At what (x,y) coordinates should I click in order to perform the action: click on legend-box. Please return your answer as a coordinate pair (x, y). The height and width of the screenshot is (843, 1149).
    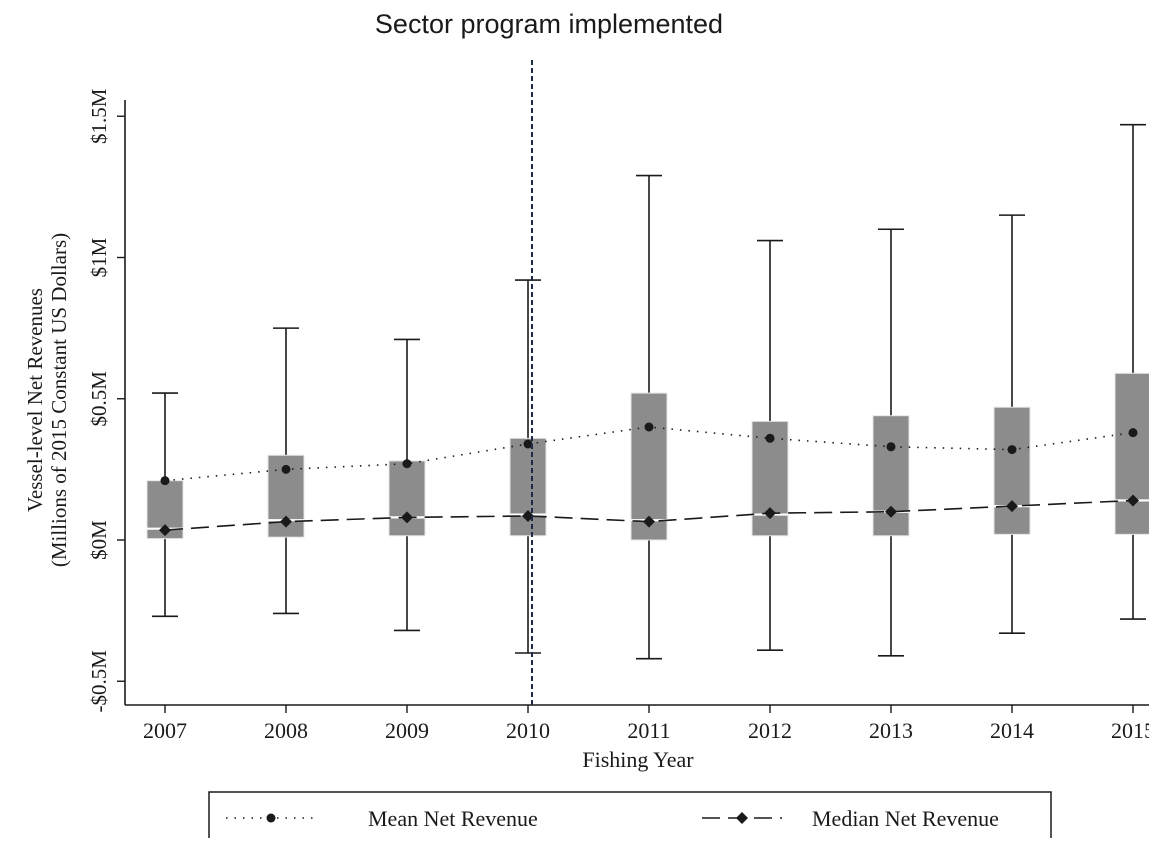
    Looking at the image, I should click on (630, 816).